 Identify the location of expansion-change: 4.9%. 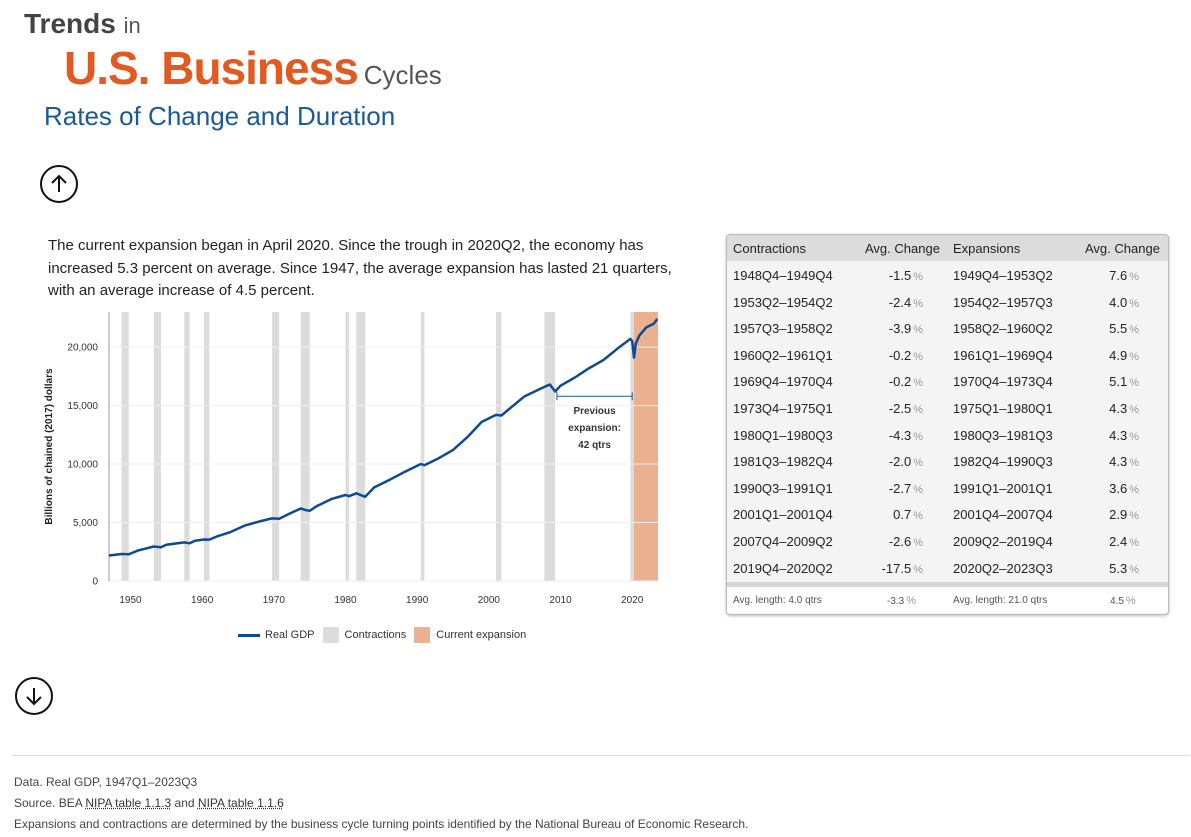
(1114, 355).